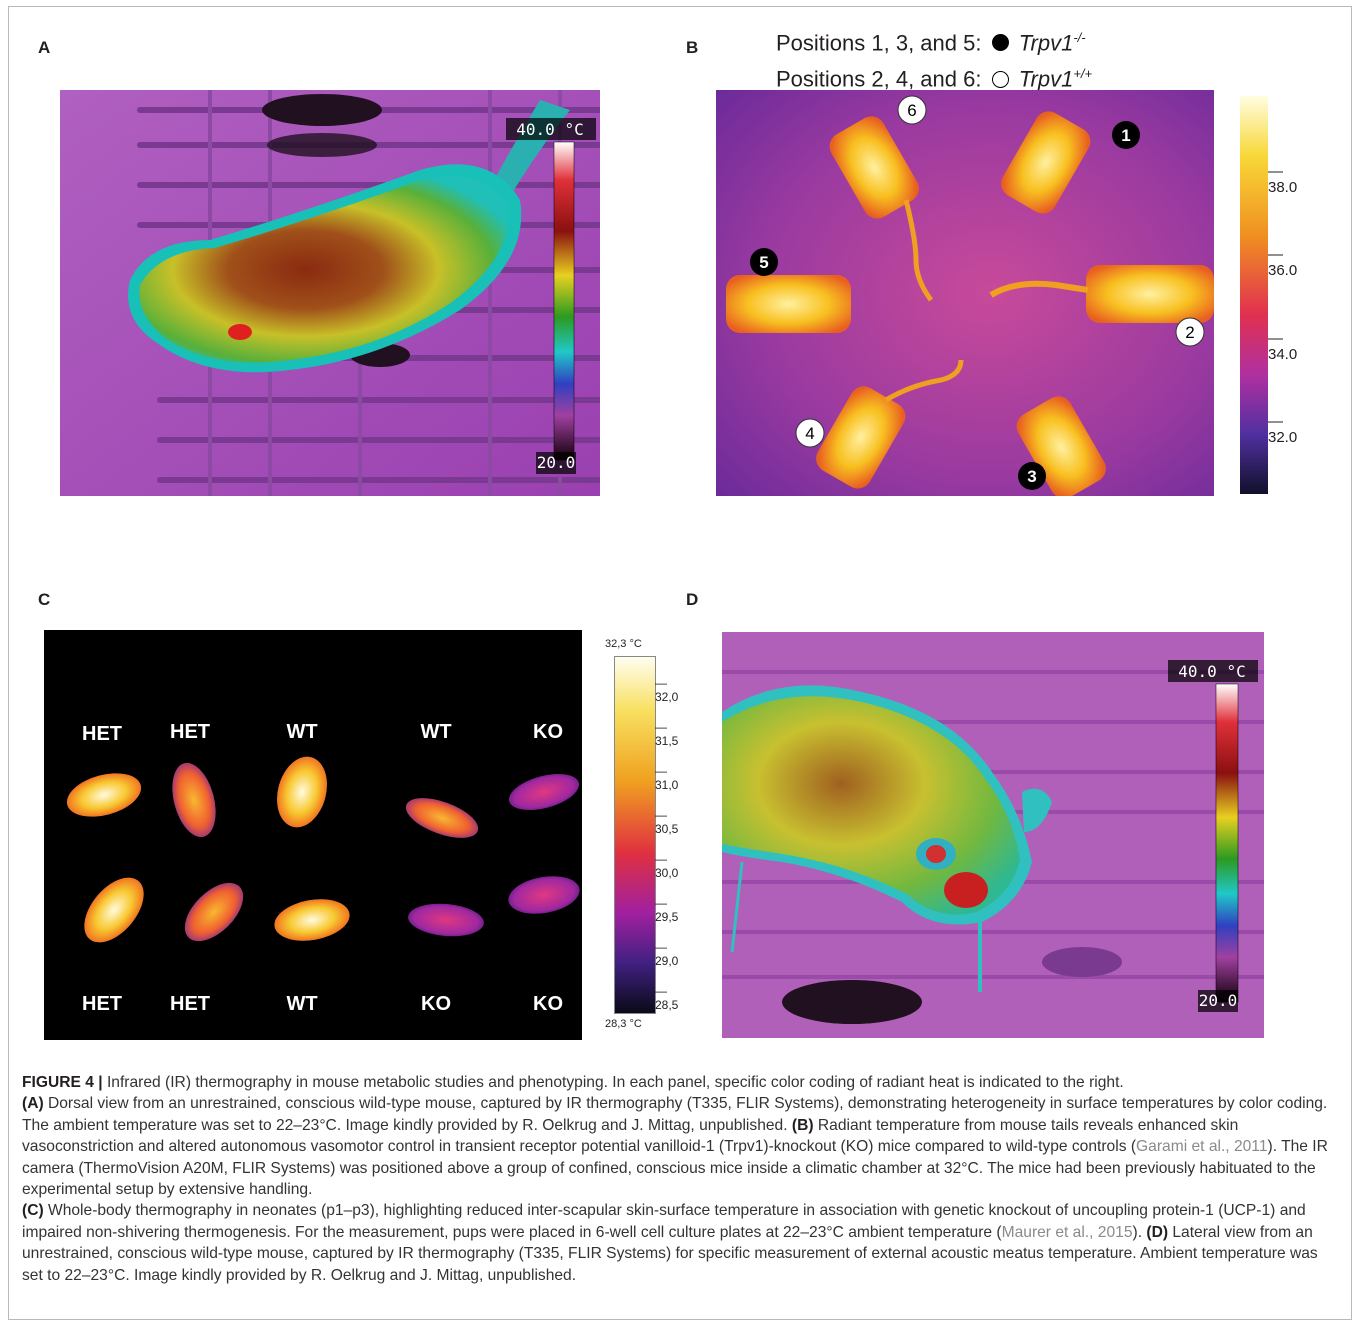 This screenshot has height=1330, width=1360. Describe the element at coordinates (1283, 429) in the screenshot. I see `b-tick-32: — 32.0` at that location.